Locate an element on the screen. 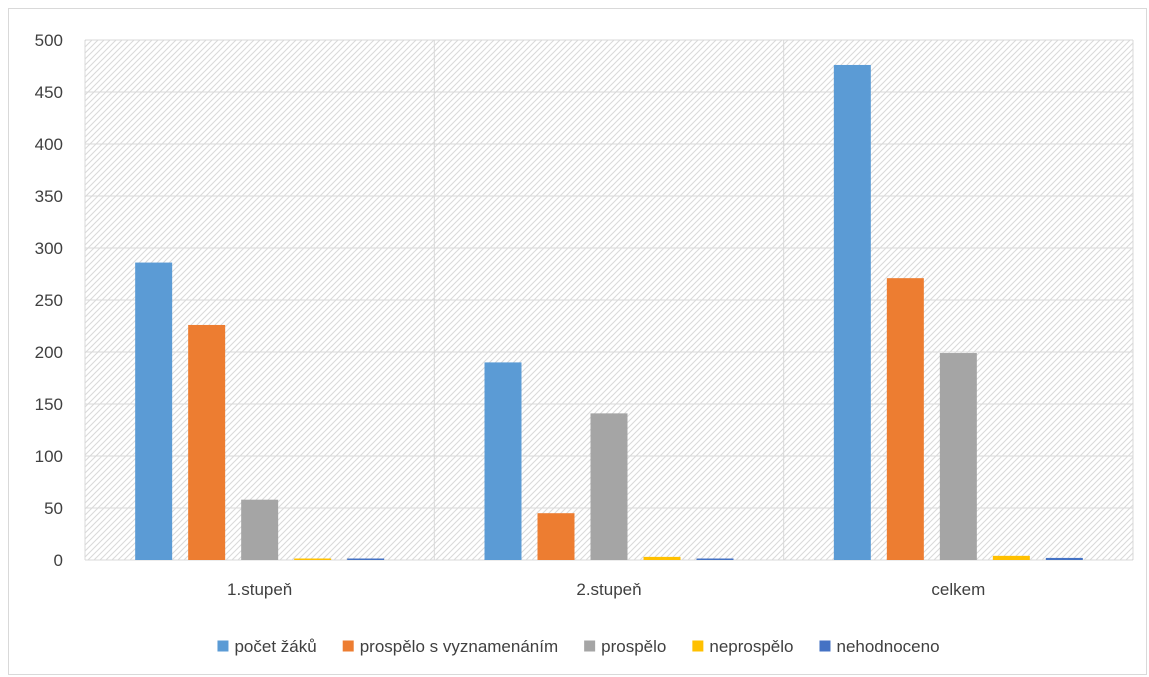  y-tick-label-500: 500 is located at coordinates (49, 40).